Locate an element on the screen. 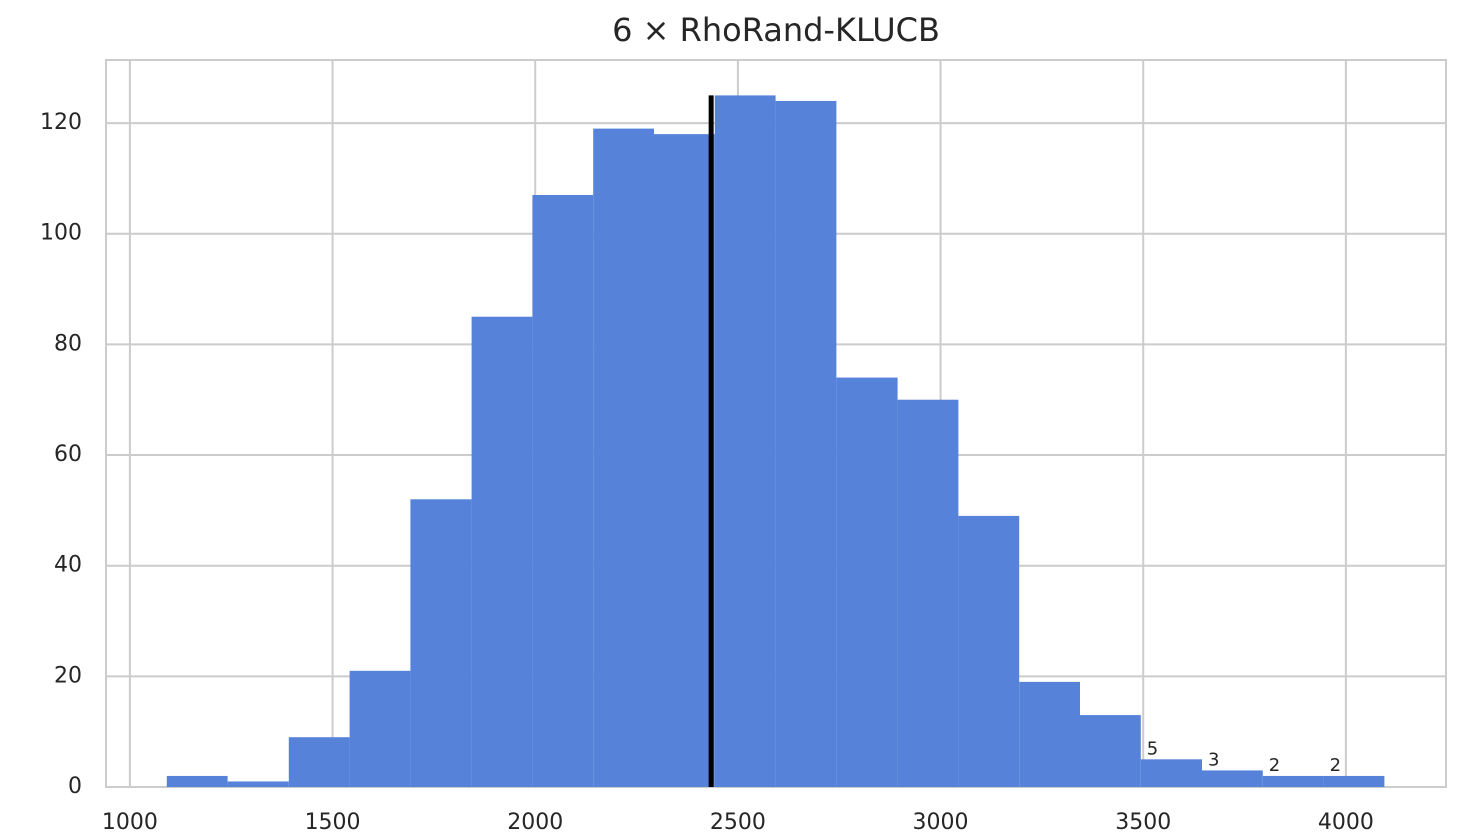 Image resolution: width=1457 pixels, height=837 pixels. y-tick-label: 20 is located at coordinates (68, 675).